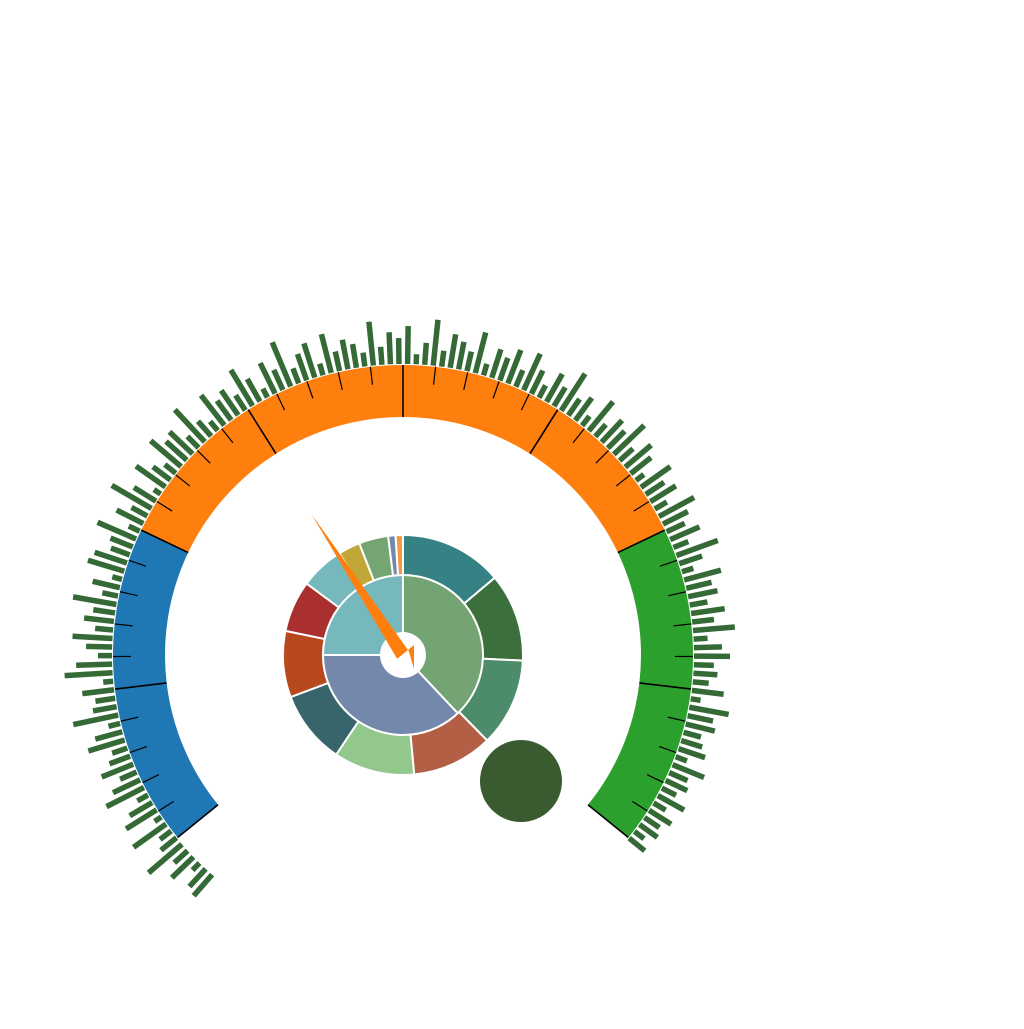 The width and height of the screenshot is (1024, 1029). Describe the element at coordinates (403, 655) in the screenshot. I see `sunburst-group` at that location.